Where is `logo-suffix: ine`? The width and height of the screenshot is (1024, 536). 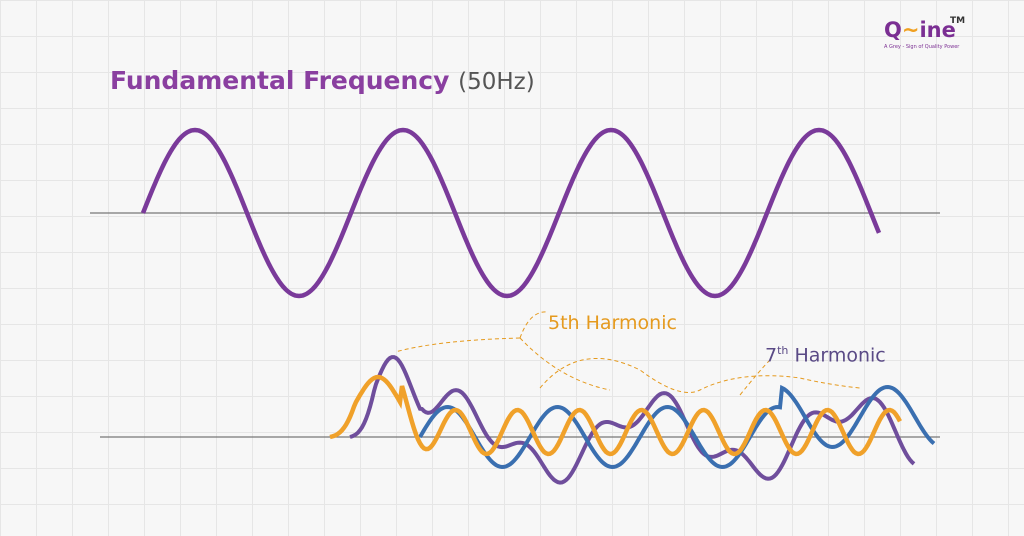 logo-suffix: ine is located at coordinates (937, 30).